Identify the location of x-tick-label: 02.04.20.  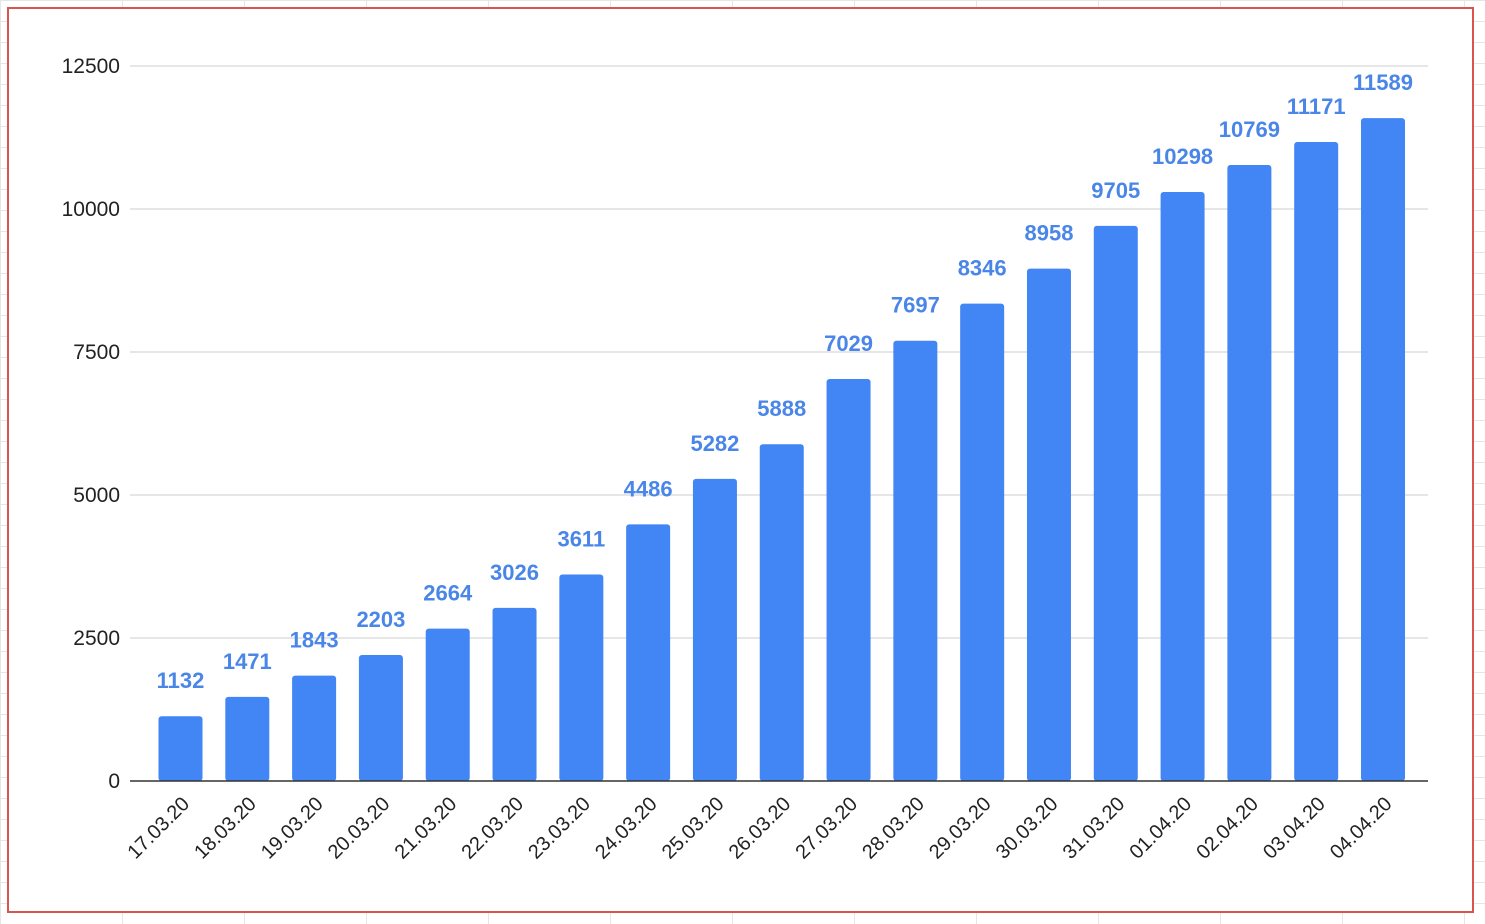
(1227, 828).